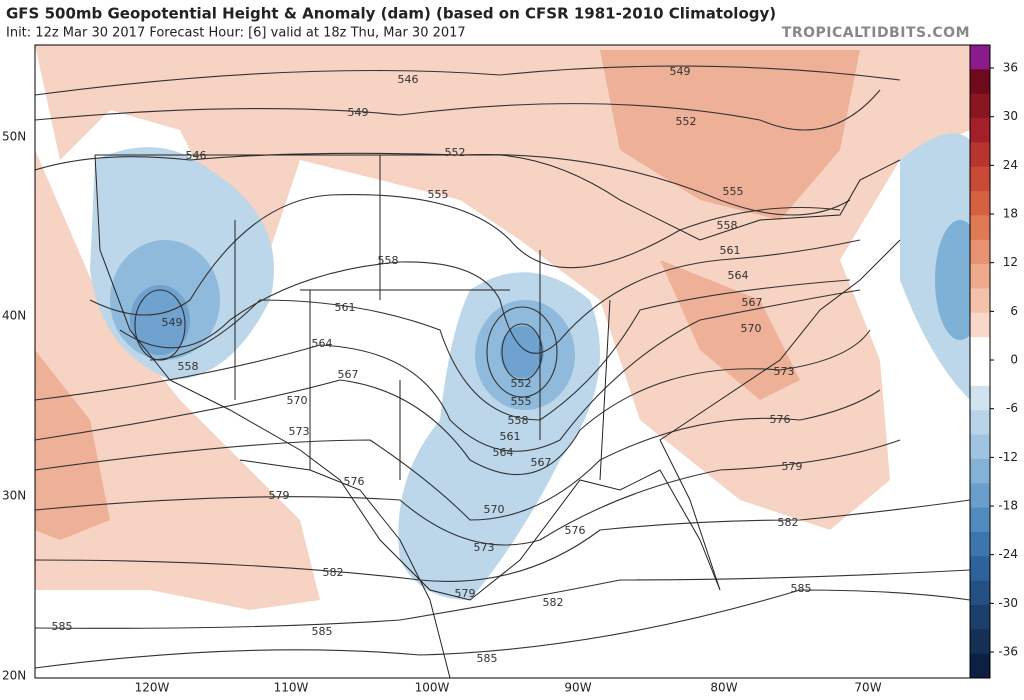 The image size is (1024, 700). Describe the element at coordinates (14, 676) in the screenshot. I see `lat-label: 20N` at that location.